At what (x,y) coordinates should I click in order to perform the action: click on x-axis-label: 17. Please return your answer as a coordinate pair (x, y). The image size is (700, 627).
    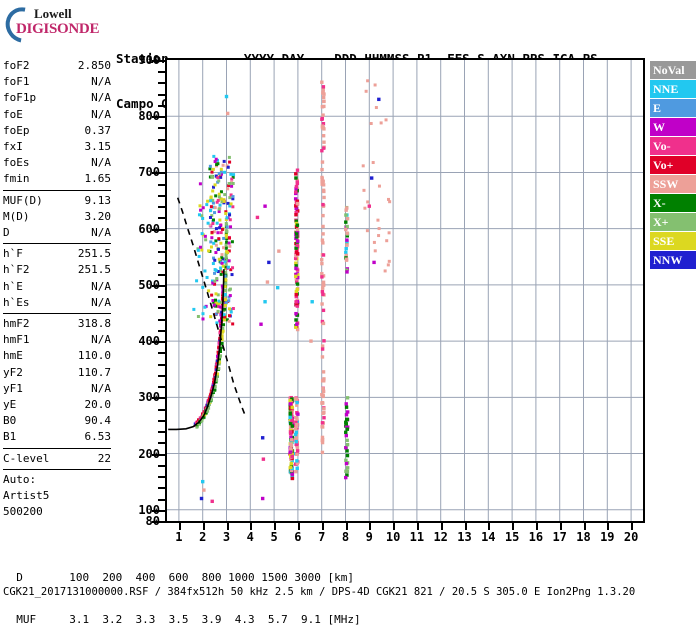
    Looking at the image, I should click on (559, 537).